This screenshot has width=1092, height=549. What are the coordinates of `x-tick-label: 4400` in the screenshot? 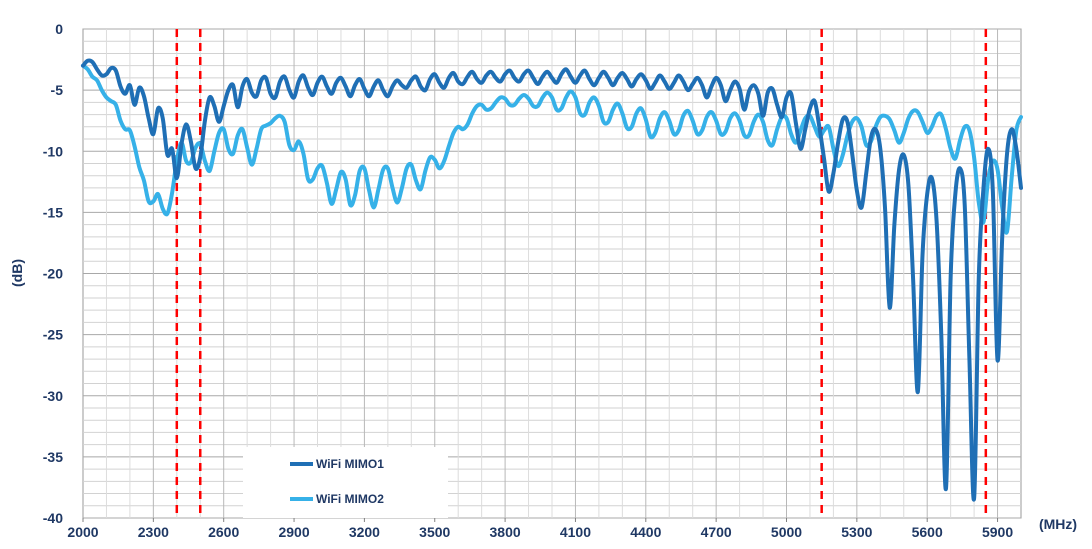 It's located at (645, 532).